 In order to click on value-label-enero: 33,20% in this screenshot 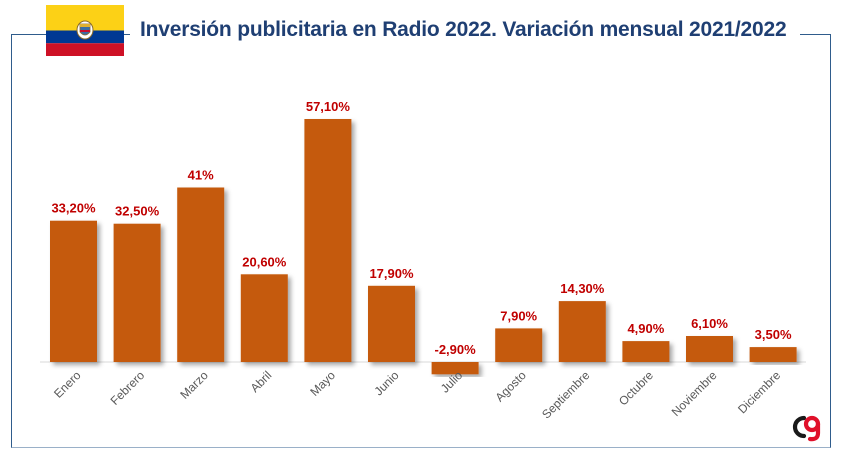, I will do `click(73, 208)`.